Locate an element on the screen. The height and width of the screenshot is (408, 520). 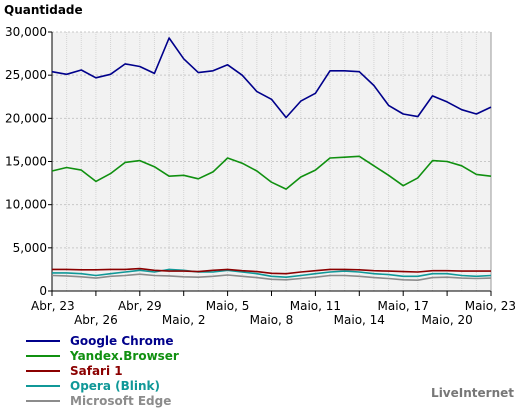
legend-item: Opera (Blink) is located at coordinates (102, 385).